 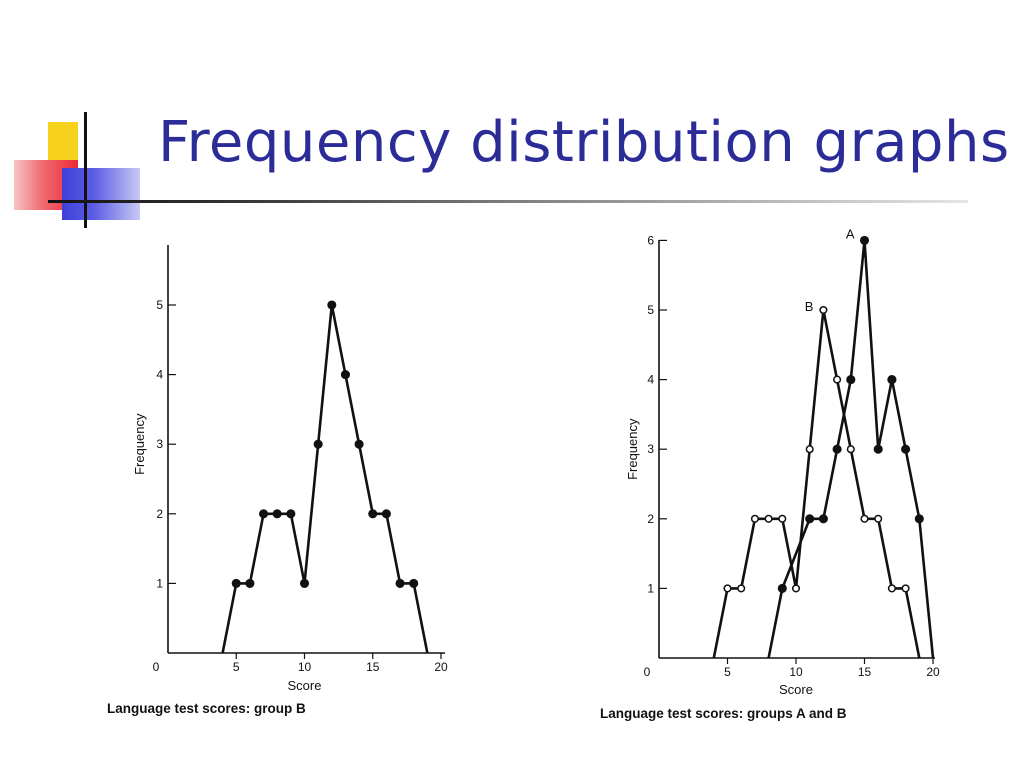 I want to click on slide-title: Frequency distribution graphs, so click(x=584, y=142).